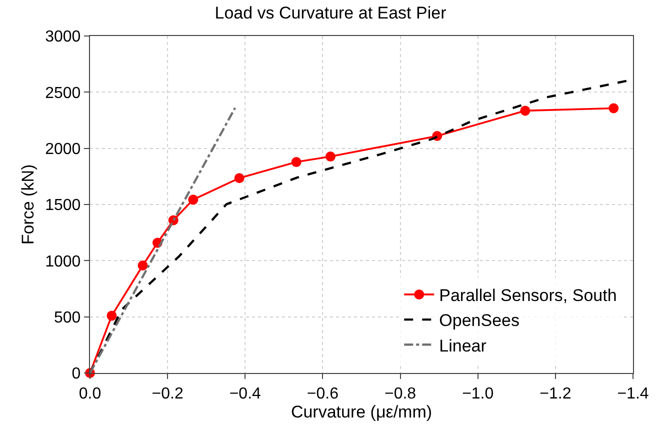  Describe the element at coordinates (556, 393) in the screenshot. I see `x-tick-label: −1.2` at that location.